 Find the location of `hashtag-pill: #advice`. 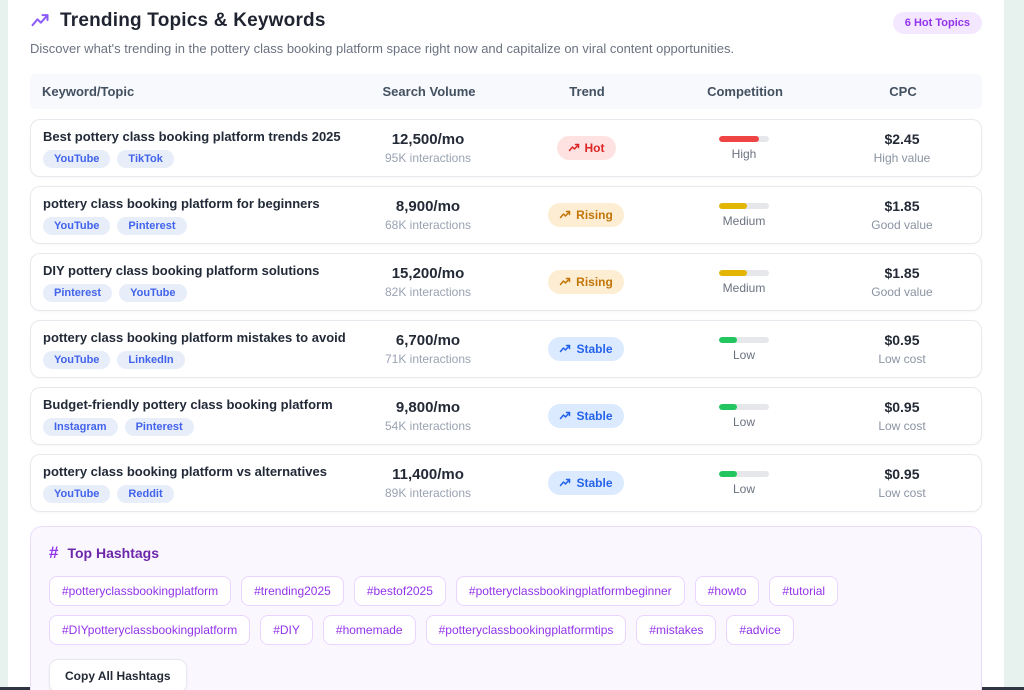

hashtag-pill: #advice is located at coordinates (760, 630).